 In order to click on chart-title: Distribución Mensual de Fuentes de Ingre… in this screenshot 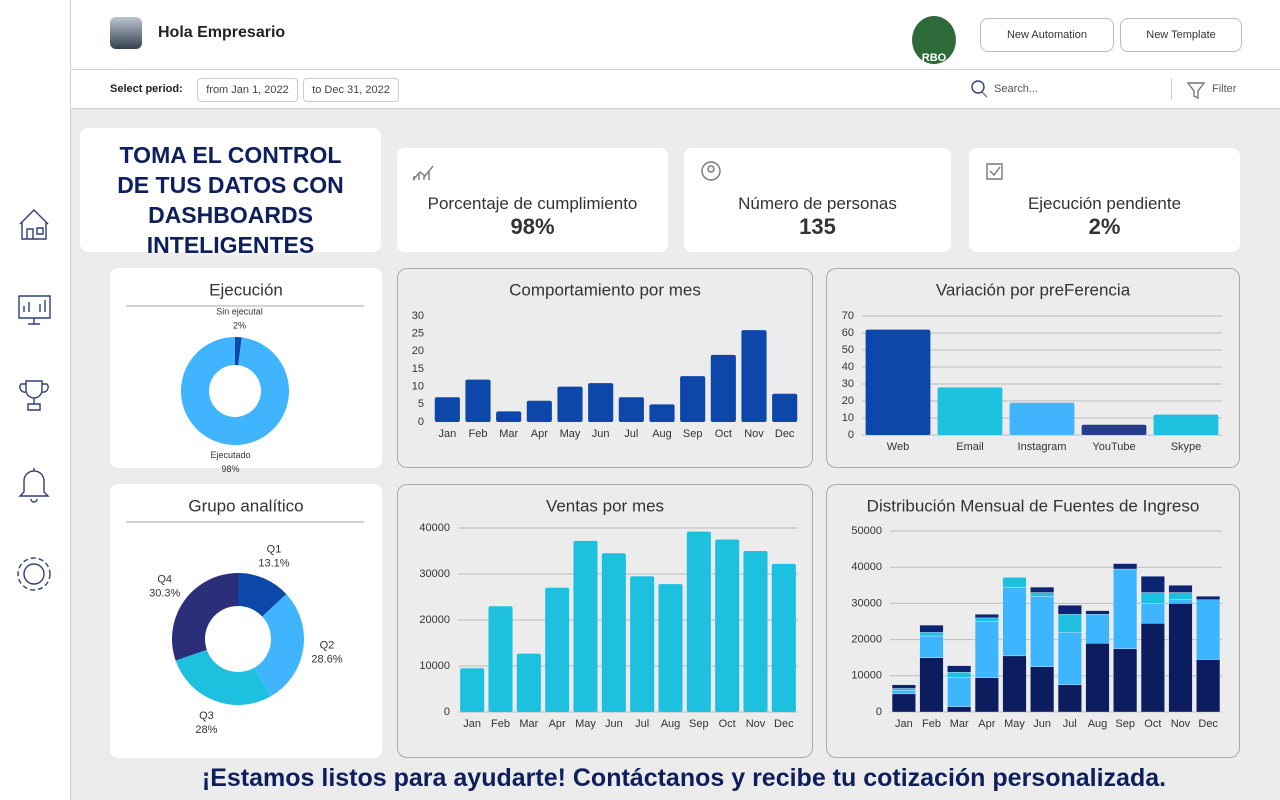, I will do `click(1033, 505)`.